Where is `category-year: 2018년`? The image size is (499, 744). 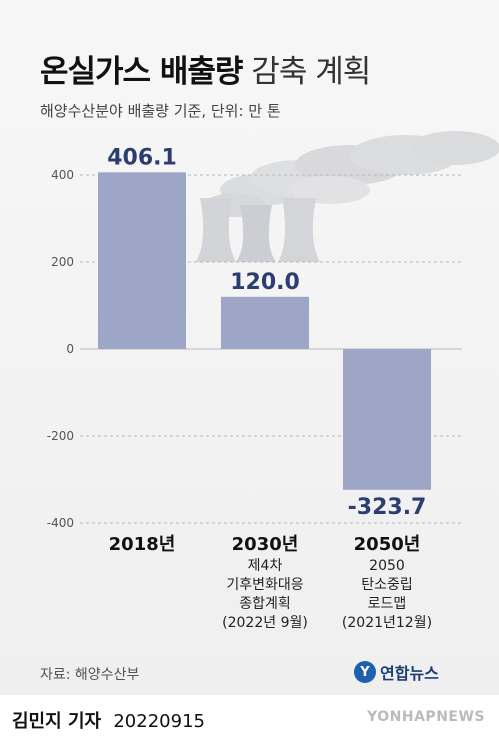
category-year: 2018년 is located at coordinates (142, 544).